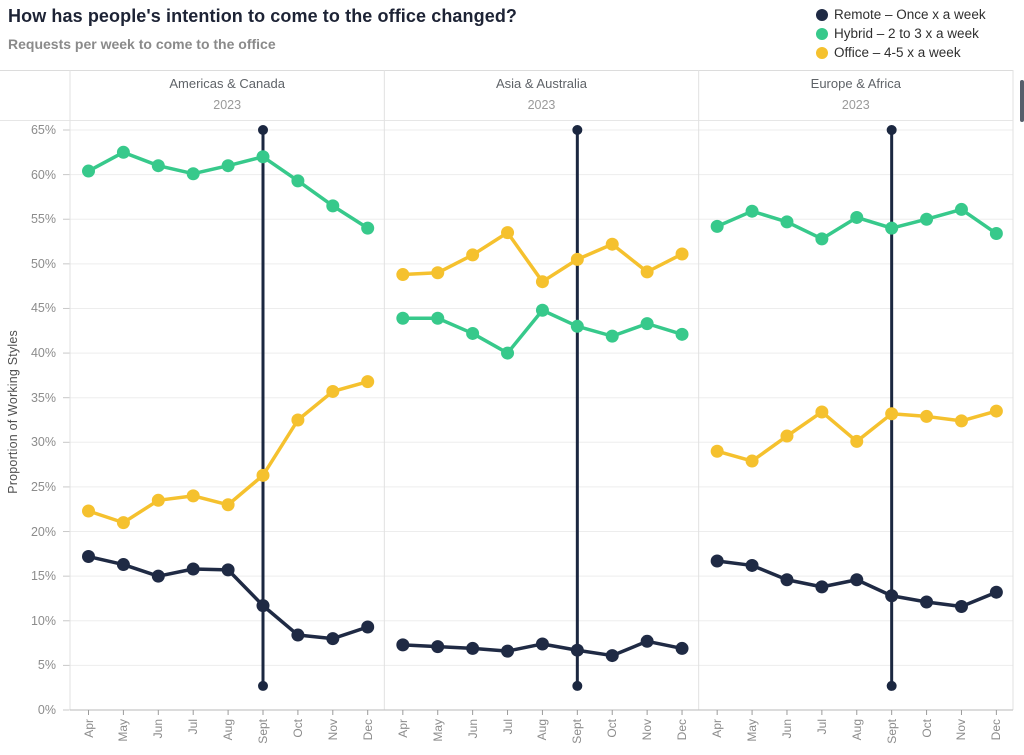 This screenshot has height=755, width=1024. I want to click on legend-item-hybrid: Hybrid – 2 to 3 x a week, so click(901, 33).